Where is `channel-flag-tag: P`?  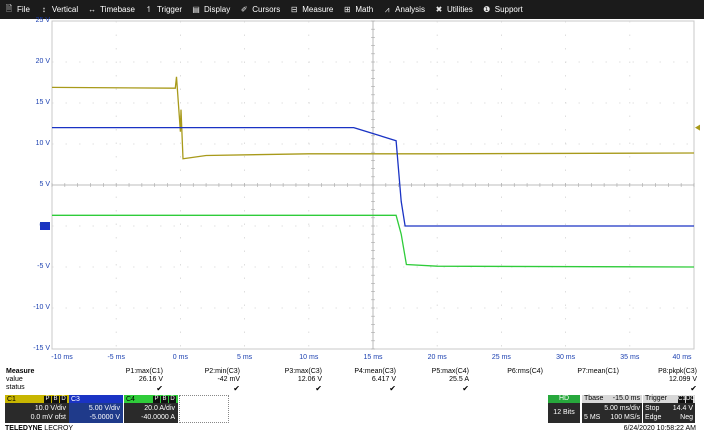 channel-flag-tag: P is located at coordinates (47, 399).